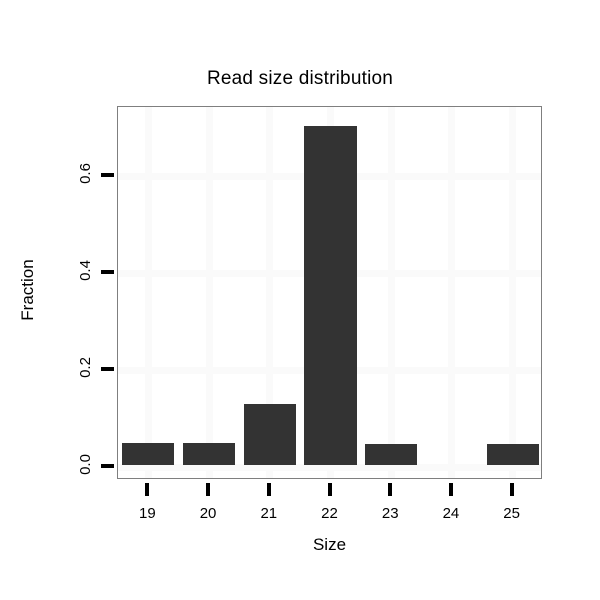 The image size is (600, 600). What do you see at coordinates (48, 270) in the screenshot?
I see `y-axis-tick-label: 0.4` at bounding box center [48, 270].